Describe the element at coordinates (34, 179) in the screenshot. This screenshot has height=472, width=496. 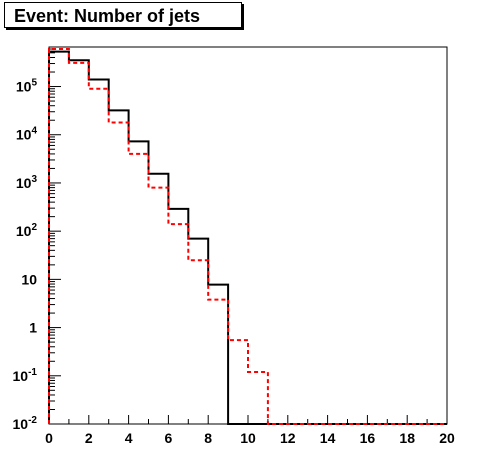
I see `y-tick-exponent: 3` at that location.